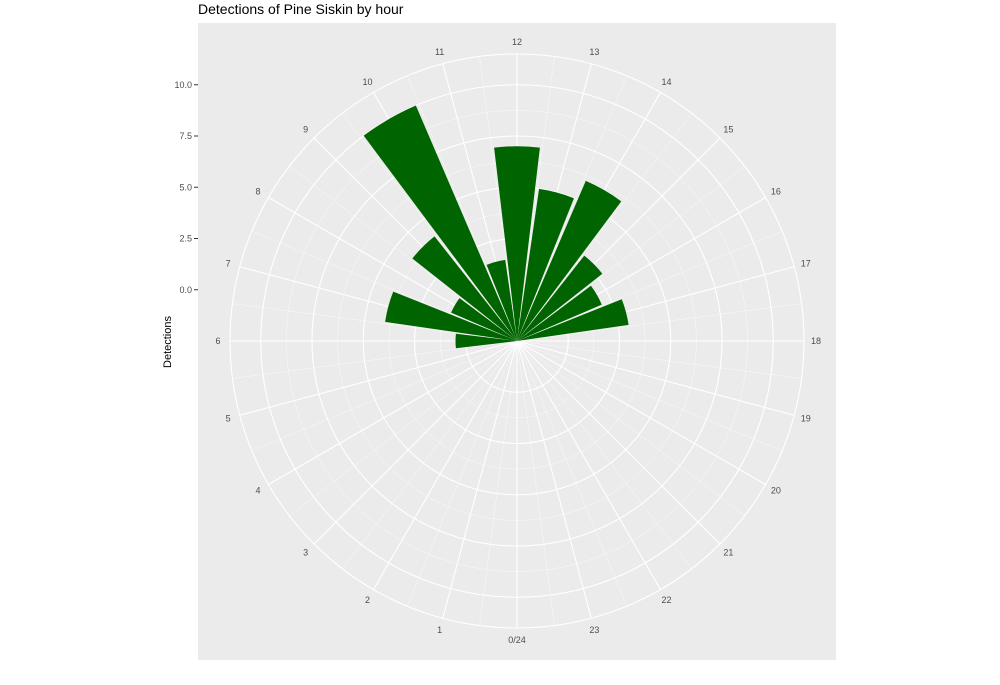  What do you see at coordinates (217, 341) in the screenshot?
I see `hour-label-6: 6` at bounding box center [217, 341].